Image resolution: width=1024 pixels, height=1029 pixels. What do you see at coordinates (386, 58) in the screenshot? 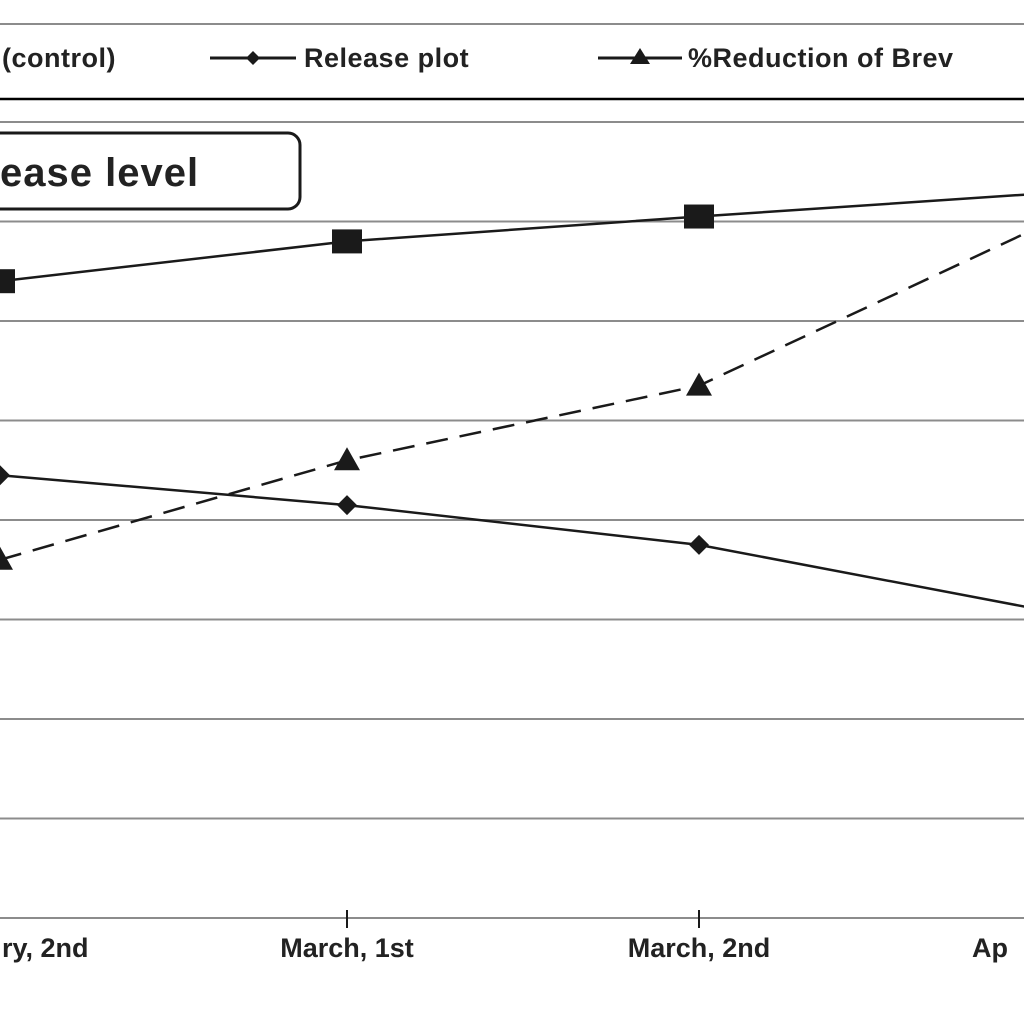
I see `legend-label-series-1: Release plot` at bounding box center [386, 58].